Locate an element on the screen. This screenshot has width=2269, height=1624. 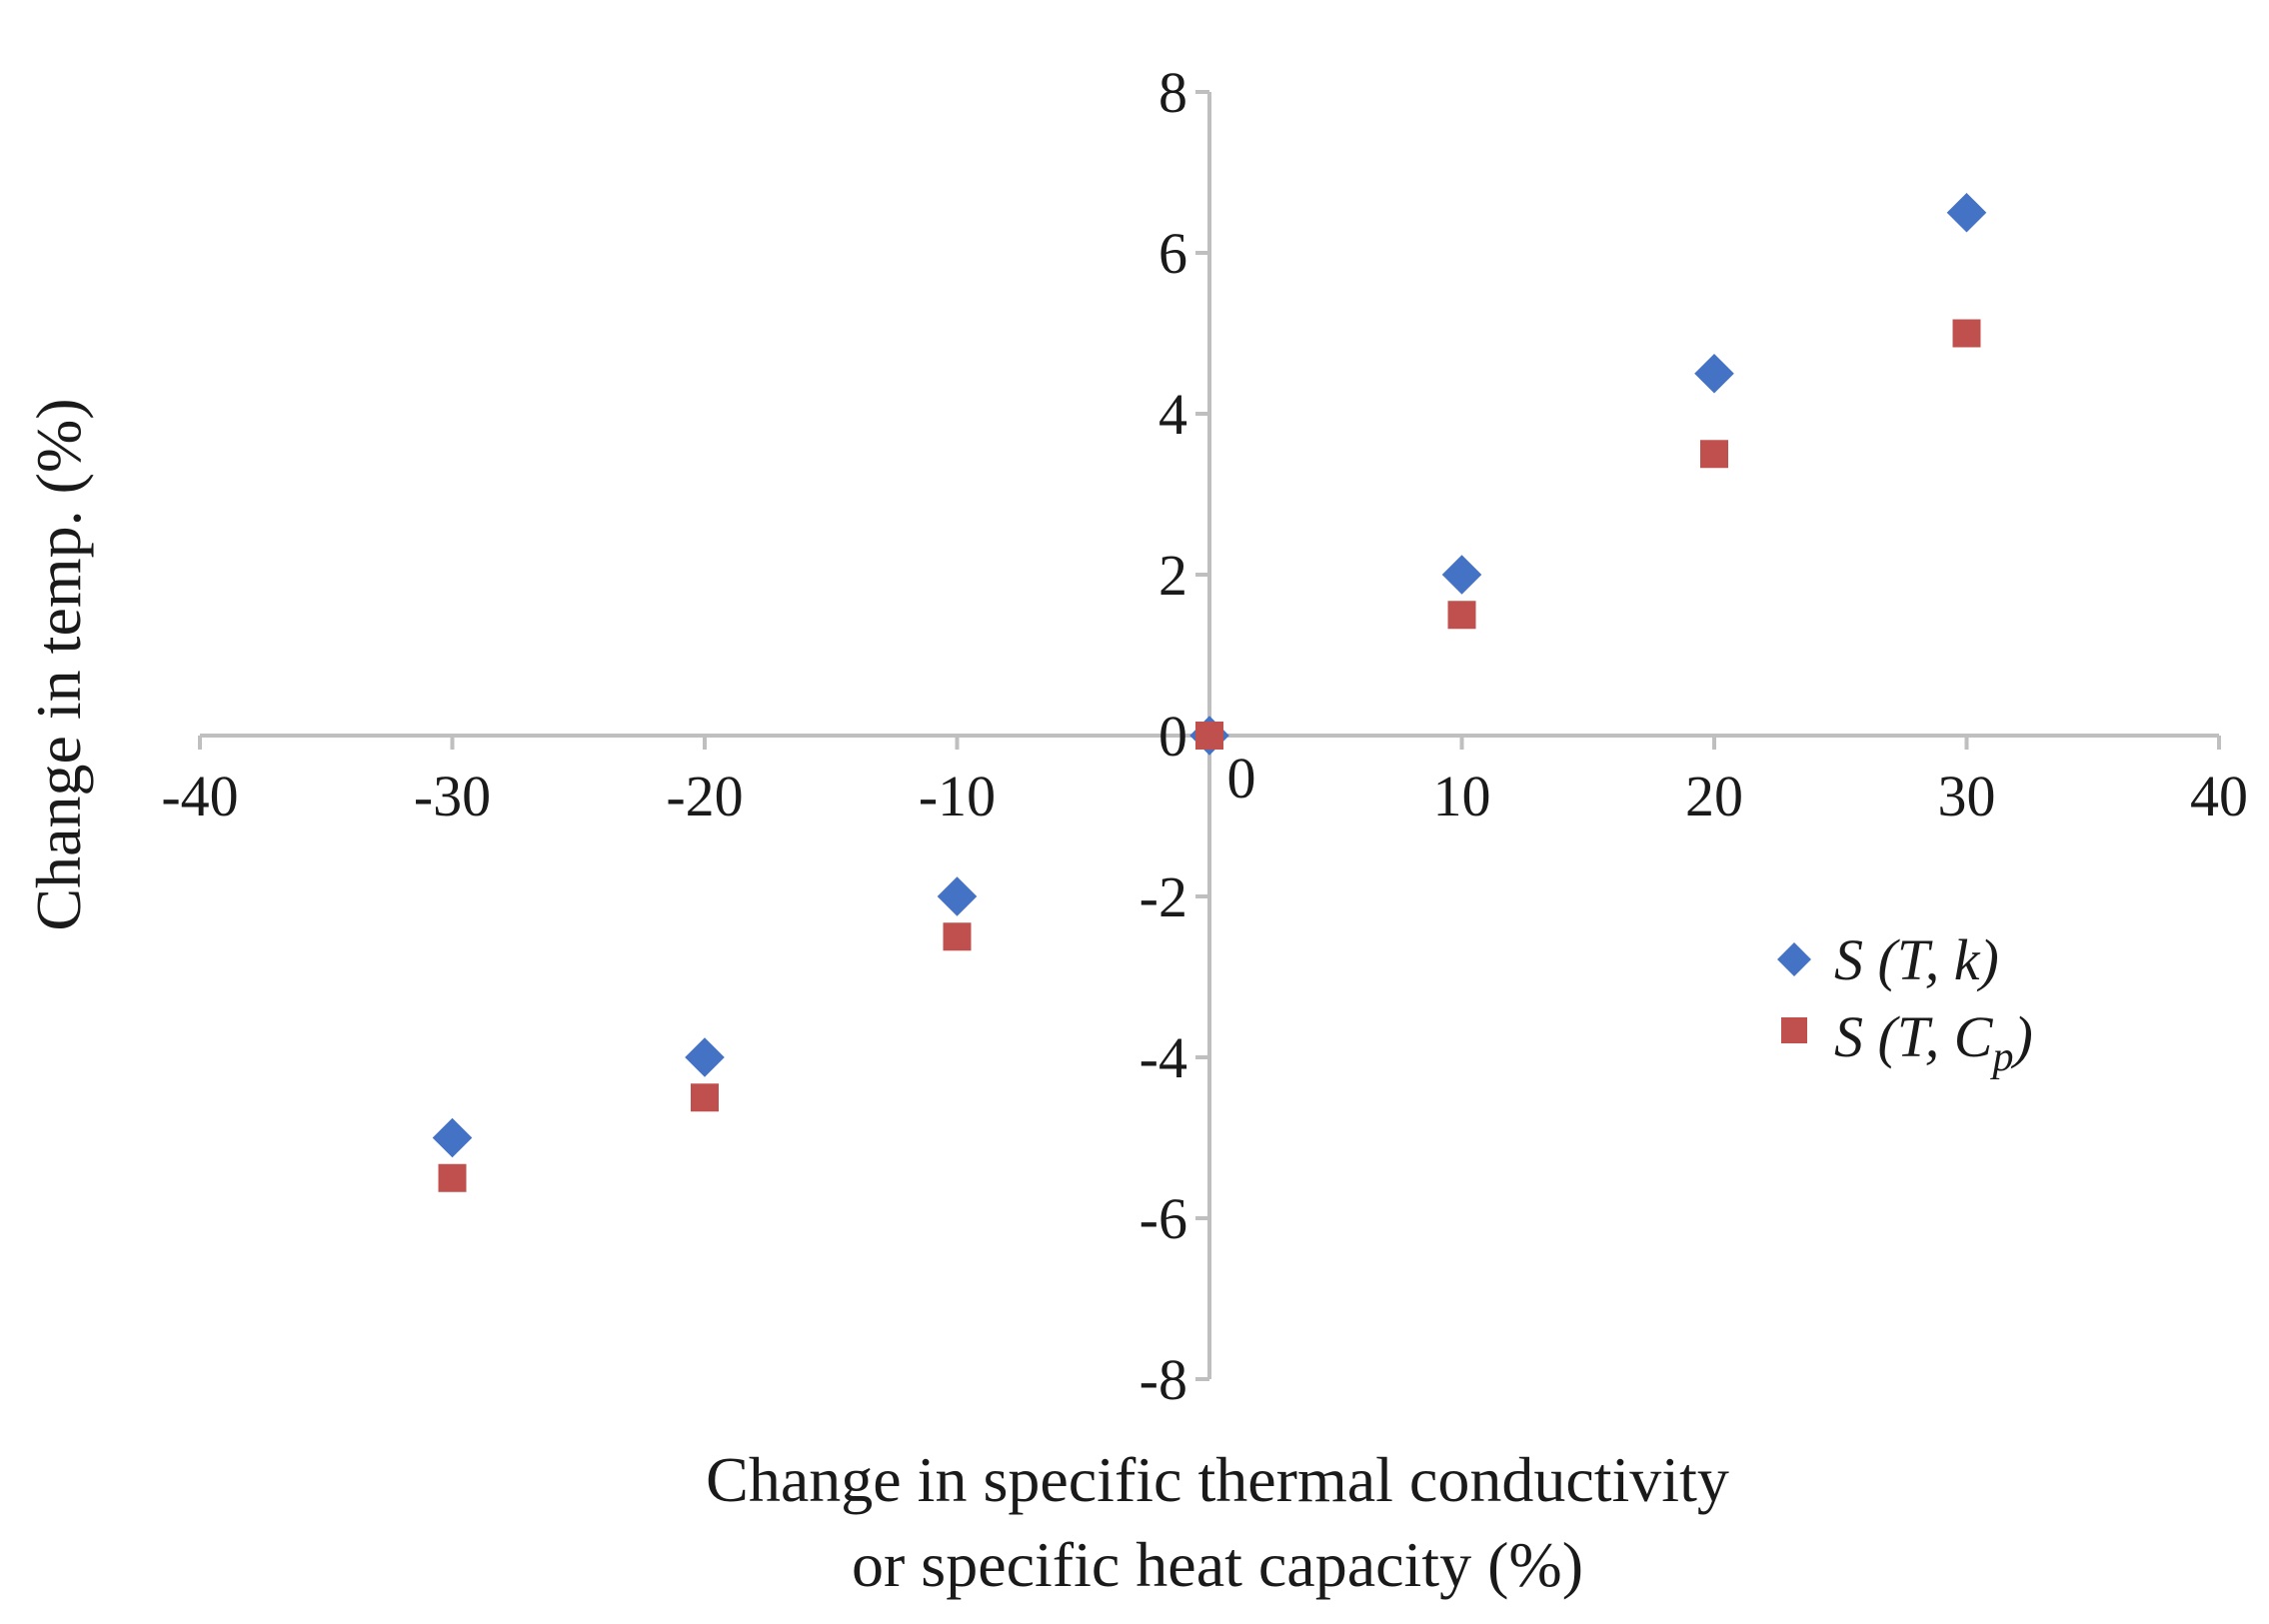
x-axis-title-line-1: Change in specific thermal conductivity is located at coordinates (1217, 1480).